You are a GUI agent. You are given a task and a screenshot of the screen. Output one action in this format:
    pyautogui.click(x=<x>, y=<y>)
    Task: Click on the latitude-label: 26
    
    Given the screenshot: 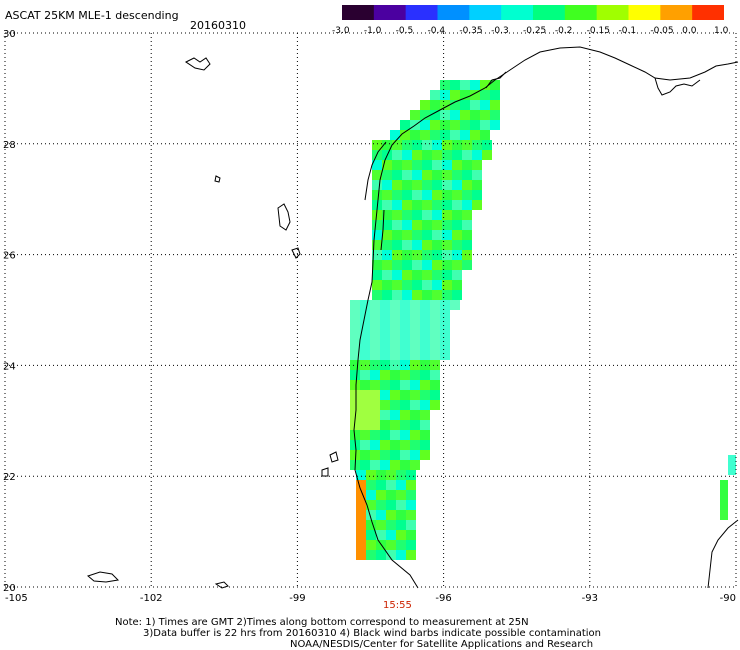 What is the action you would take?
    pyautogui.click(x=9, y=256)
    